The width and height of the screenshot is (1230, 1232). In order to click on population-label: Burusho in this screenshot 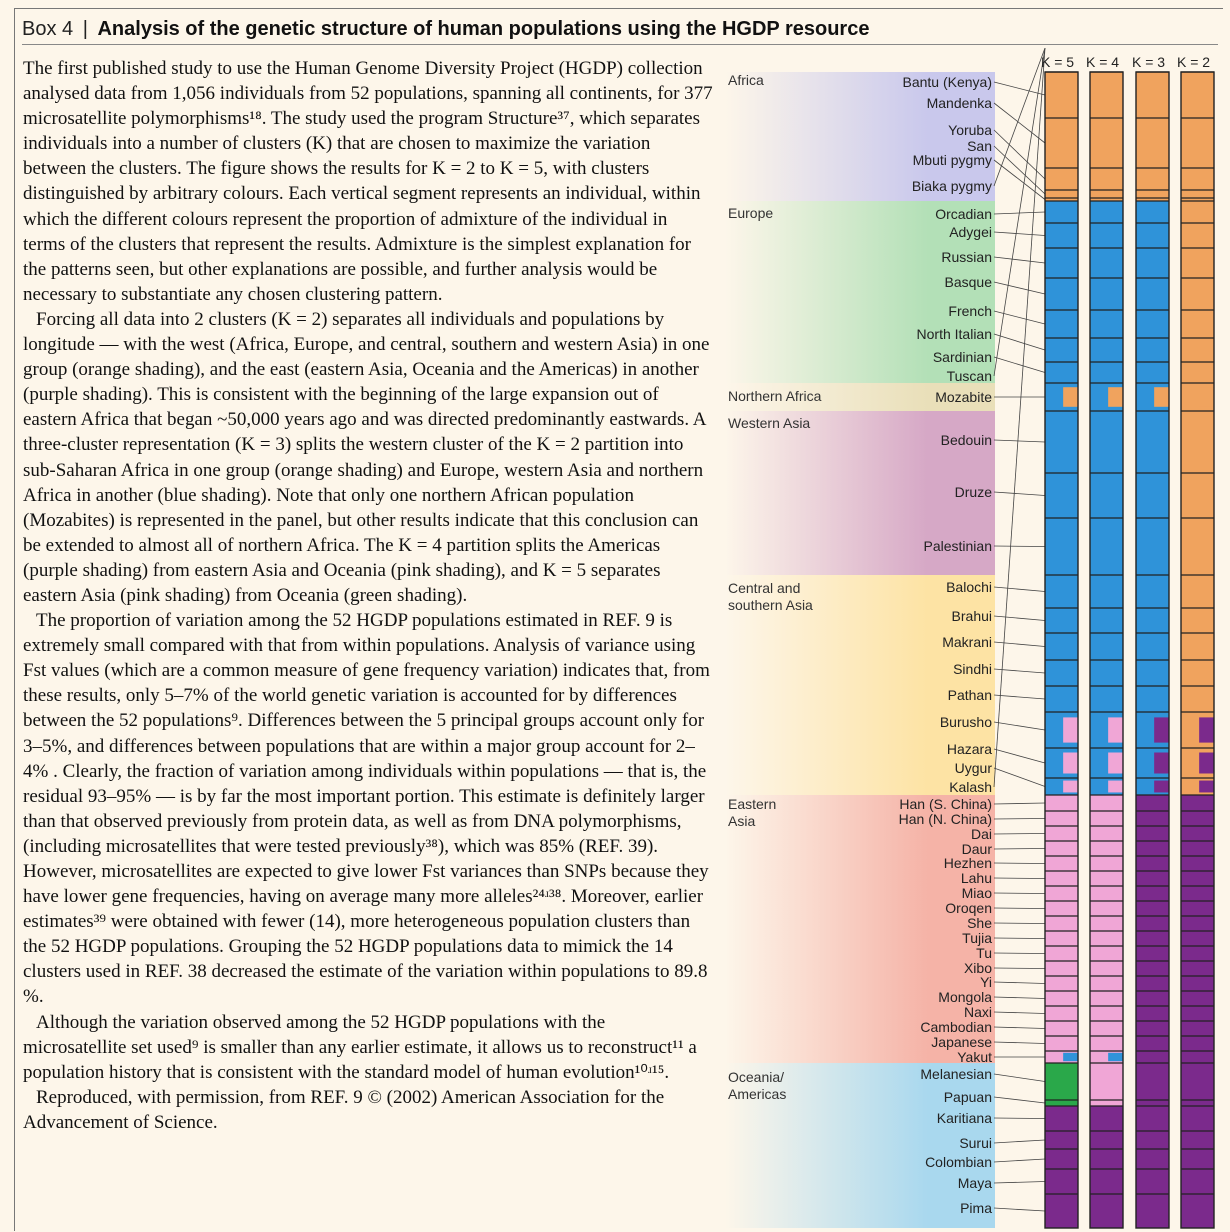, I will do `click(965, 722)`.